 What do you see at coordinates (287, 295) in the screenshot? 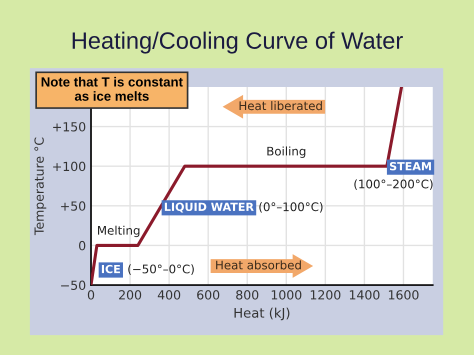
I see `x-tick-label: 1000` at bounding box center [287, 295].